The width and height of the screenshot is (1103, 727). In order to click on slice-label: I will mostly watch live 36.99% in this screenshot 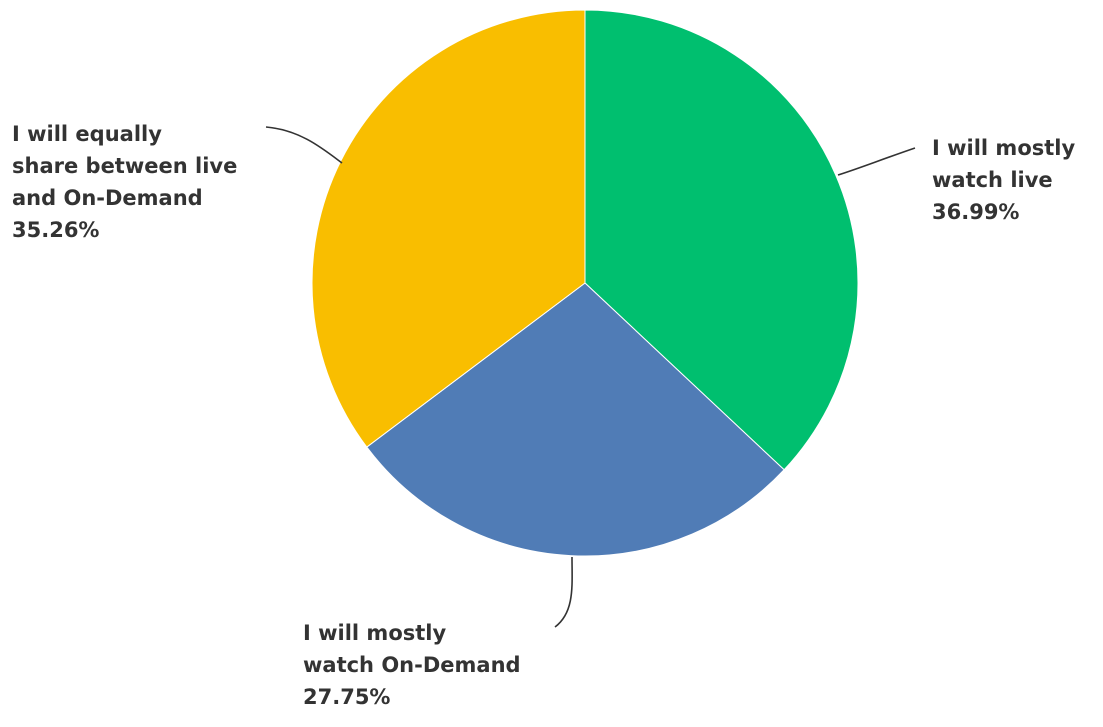, I will do `click(1003, 180)`.